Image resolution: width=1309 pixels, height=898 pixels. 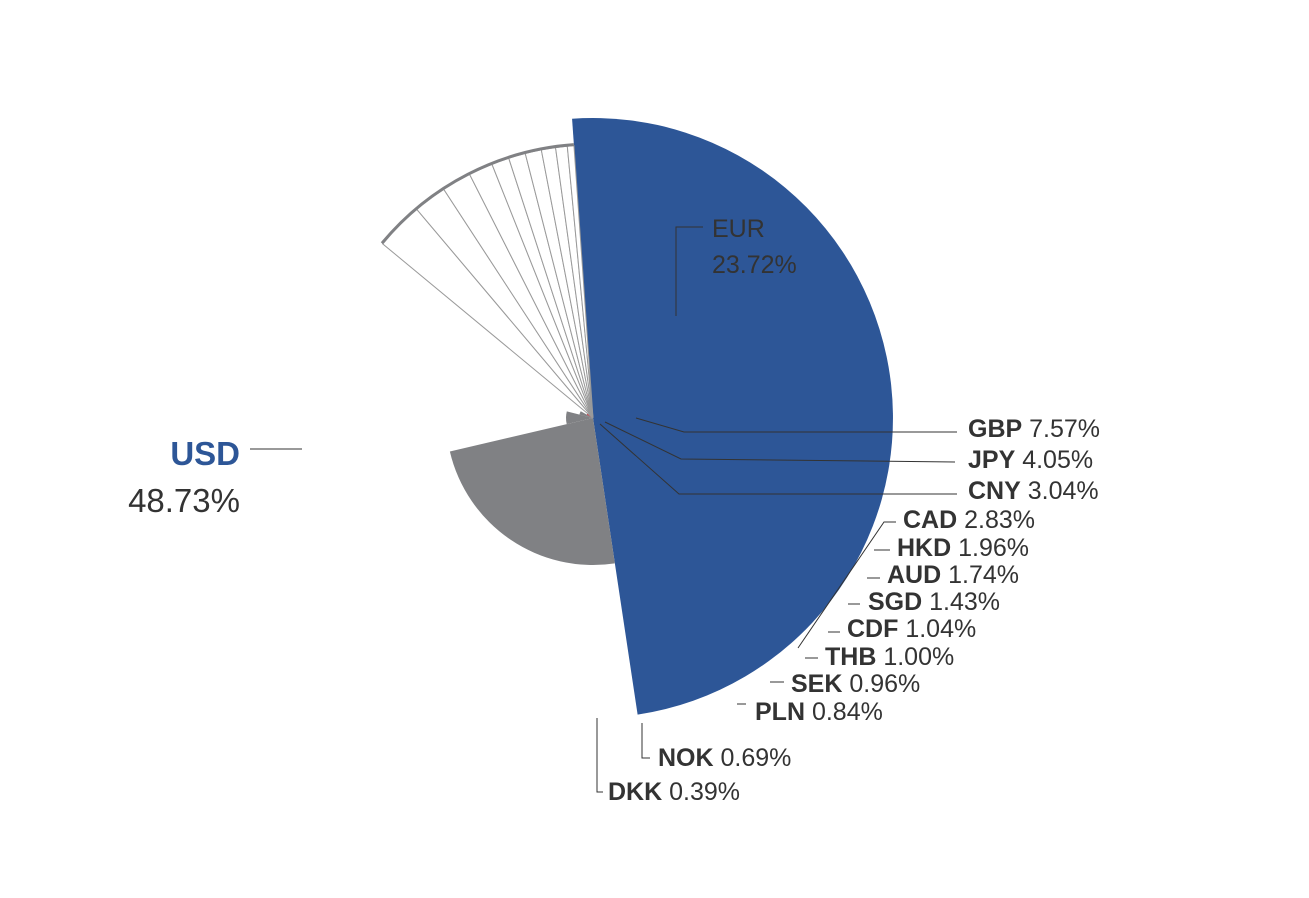 I want to click on label-cdf-code: CDF, so click(x=872, y=629).